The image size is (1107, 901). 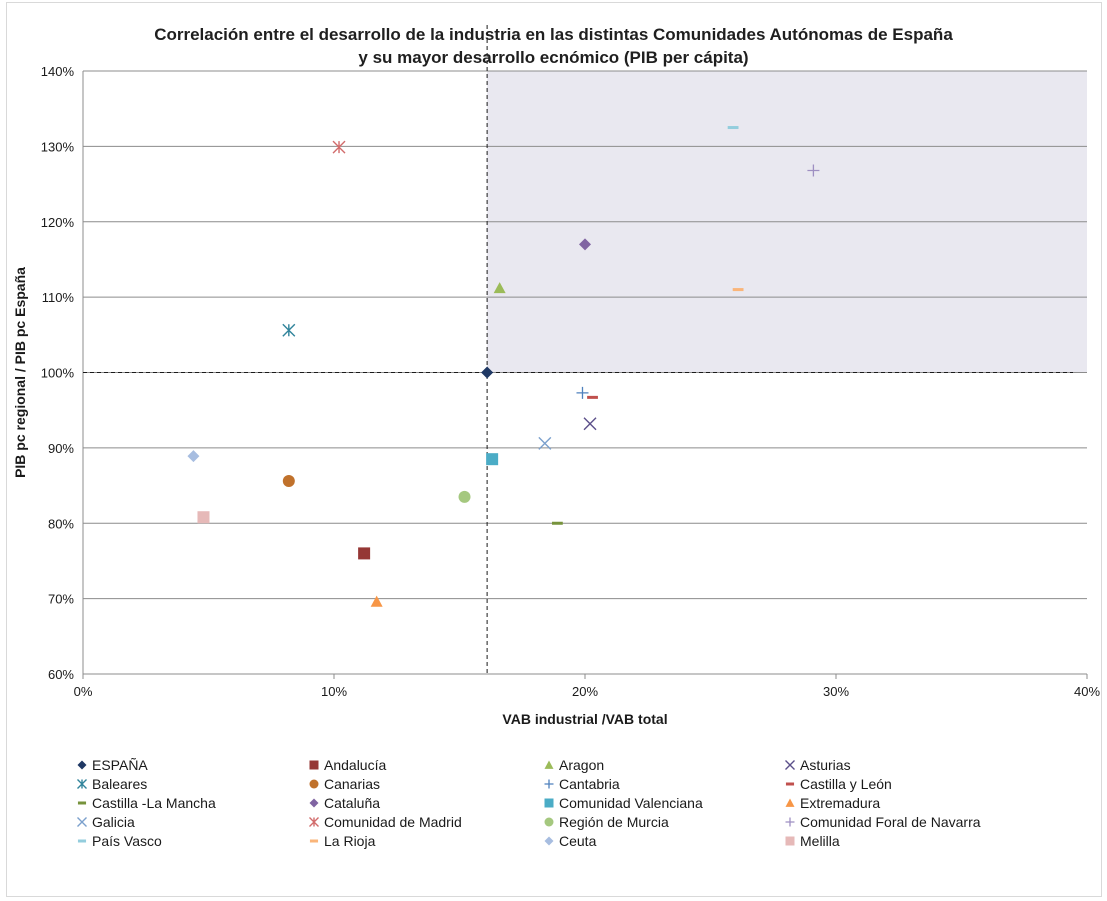 I want to click on y-tick-label: 130%, so click(x=58, y=146).